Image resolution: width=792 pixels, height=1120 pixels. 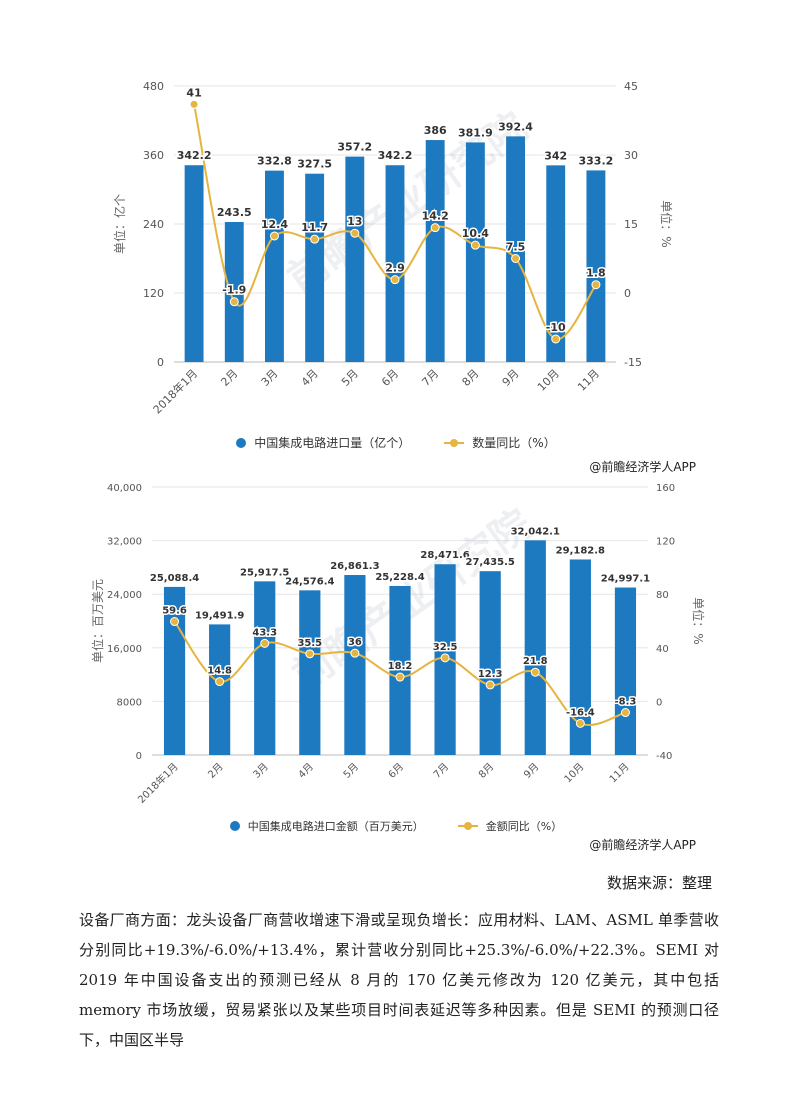 I want to click on legend-label-volume: 中国集成电路进口量（亿个）, so click(x=332, y=443).